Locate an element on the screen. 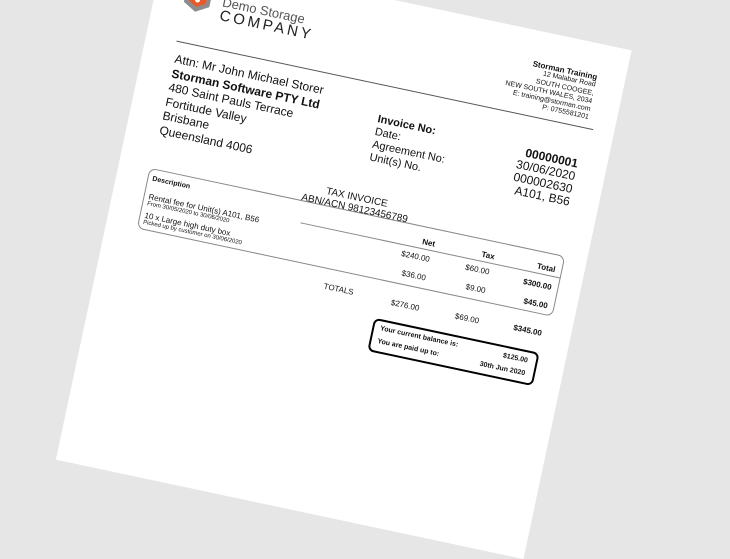 Image resolution: width=730 pixels, height=559 pixels. company-logo-icon is located at coordinates (198, 6).